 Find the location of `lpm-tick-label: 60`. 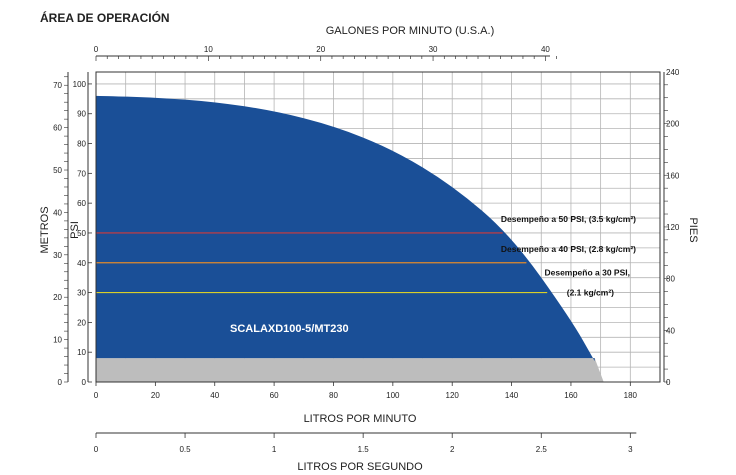

lpm-tick-label: 60 is located at coordinates (274, 395).